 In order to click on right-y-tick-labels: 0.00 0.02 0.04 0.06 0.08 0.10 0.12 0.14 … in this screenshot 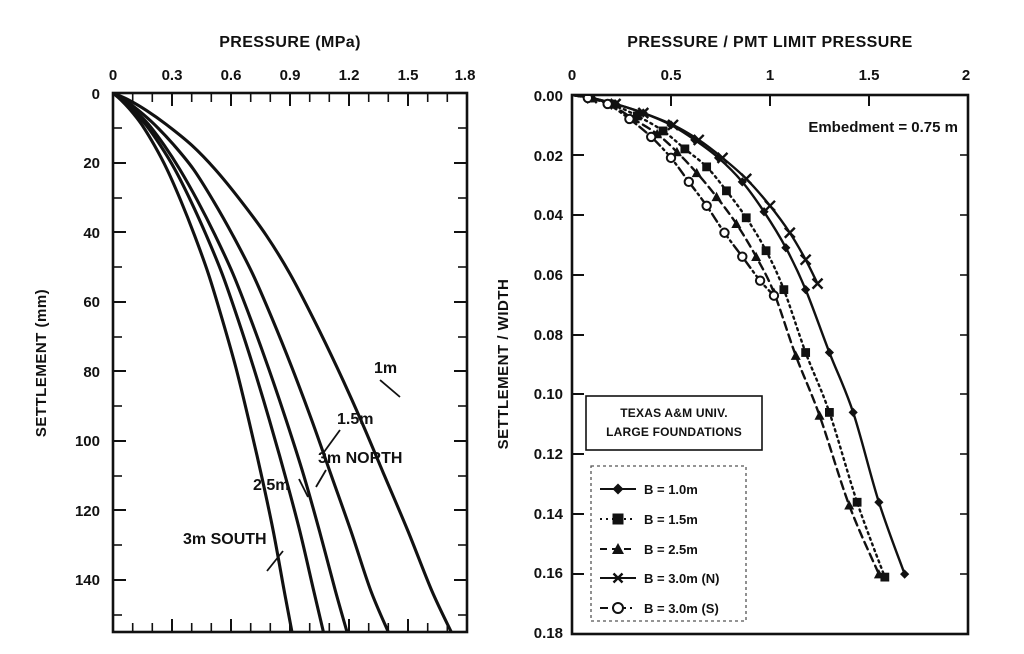, I will do `click(549, 365)`.